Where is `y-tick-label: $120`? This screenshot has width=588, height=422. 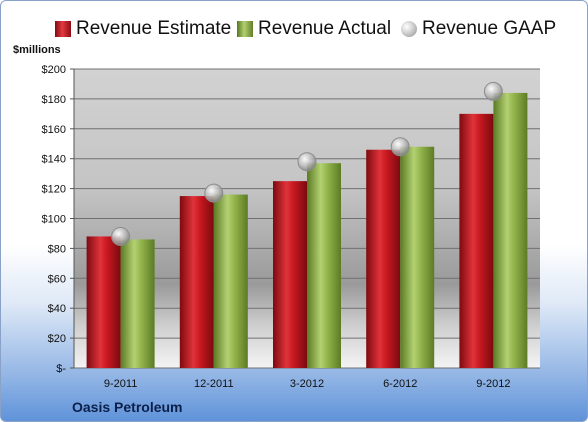
y-tick-label: $120 is located at coordinates (54, 190).